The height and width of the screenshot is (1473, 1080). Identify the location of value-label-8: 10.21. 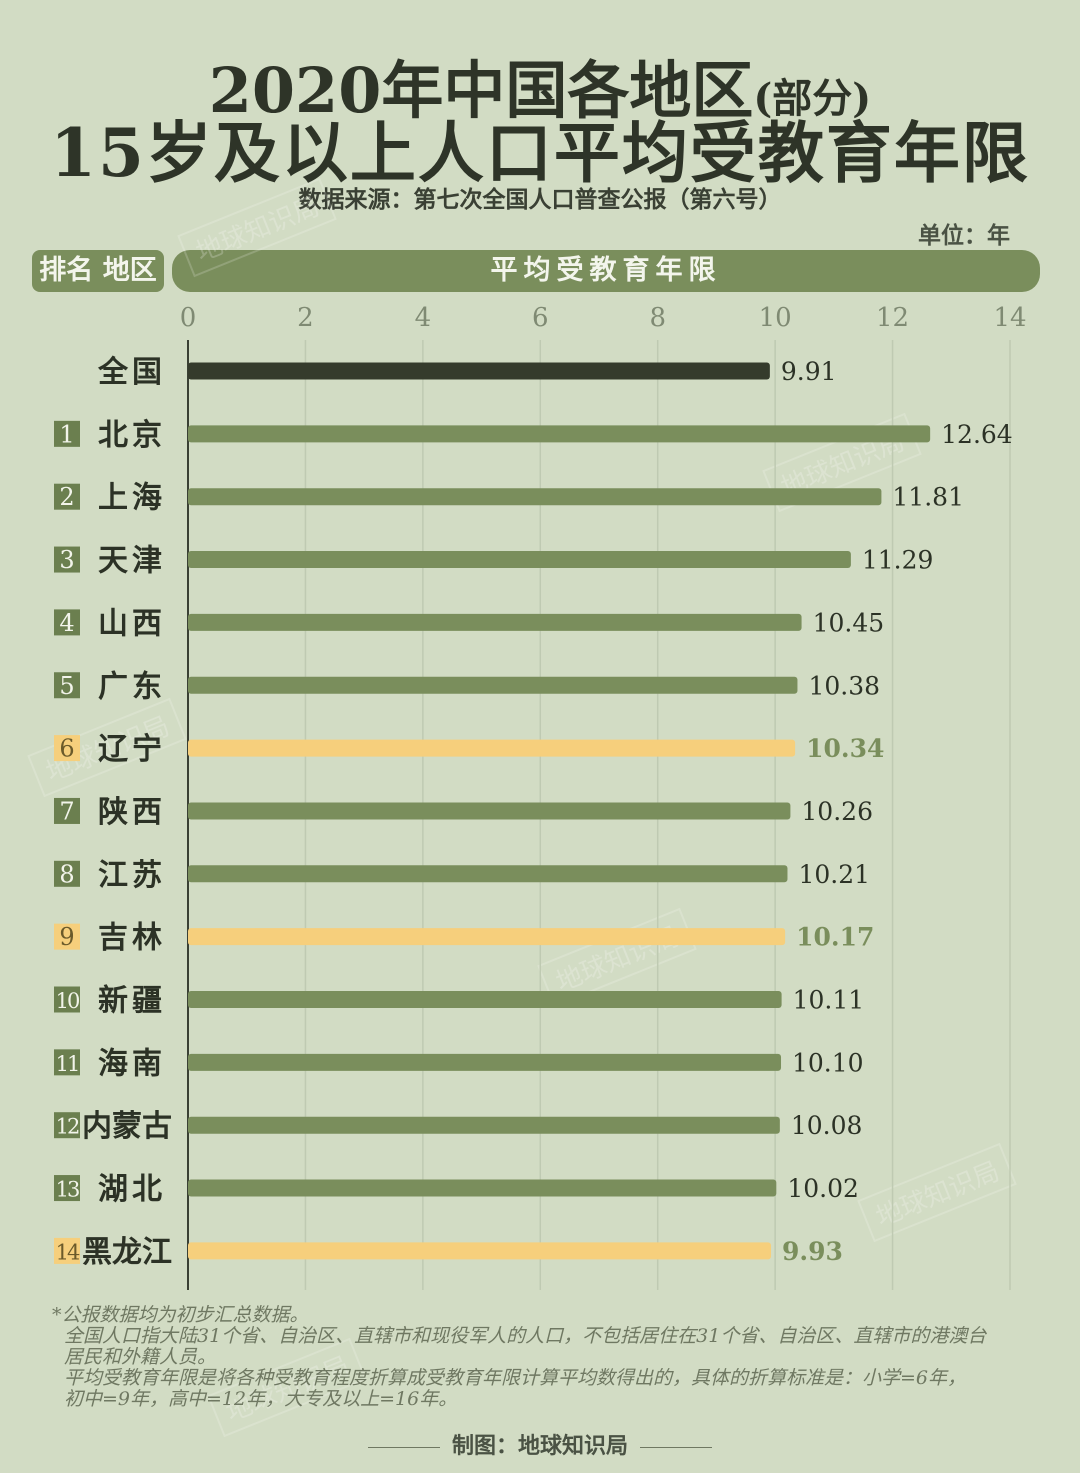
(834, 874).